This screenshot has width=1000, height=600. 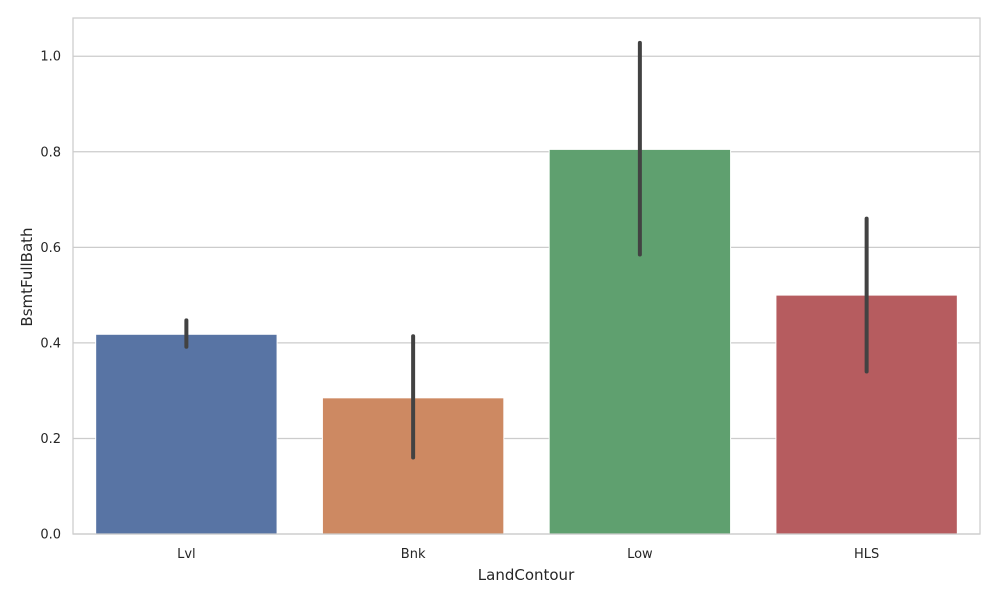 I want to click on y-tick-label: 1.0, so click(x=50, y=57).